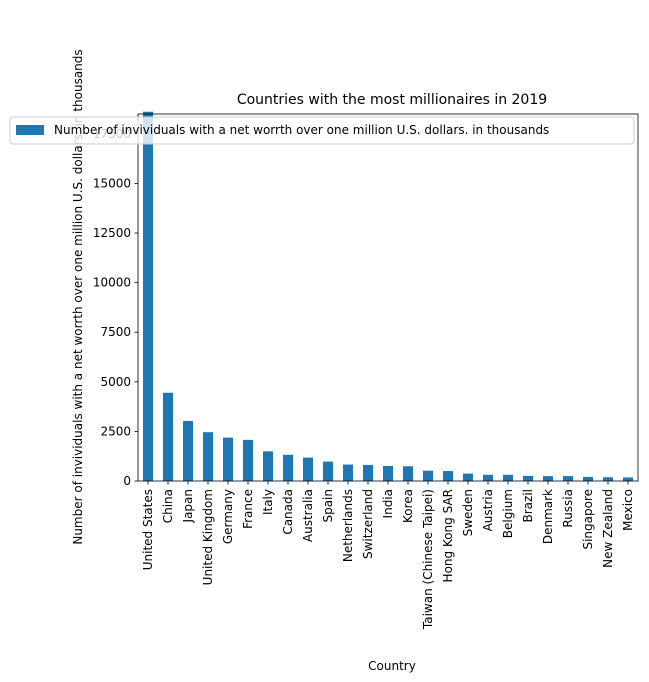  What do you see at coordinates (288, 512) in the screenshot?
I see `x-tick-label: Canada` at bounding box center [288, 512].